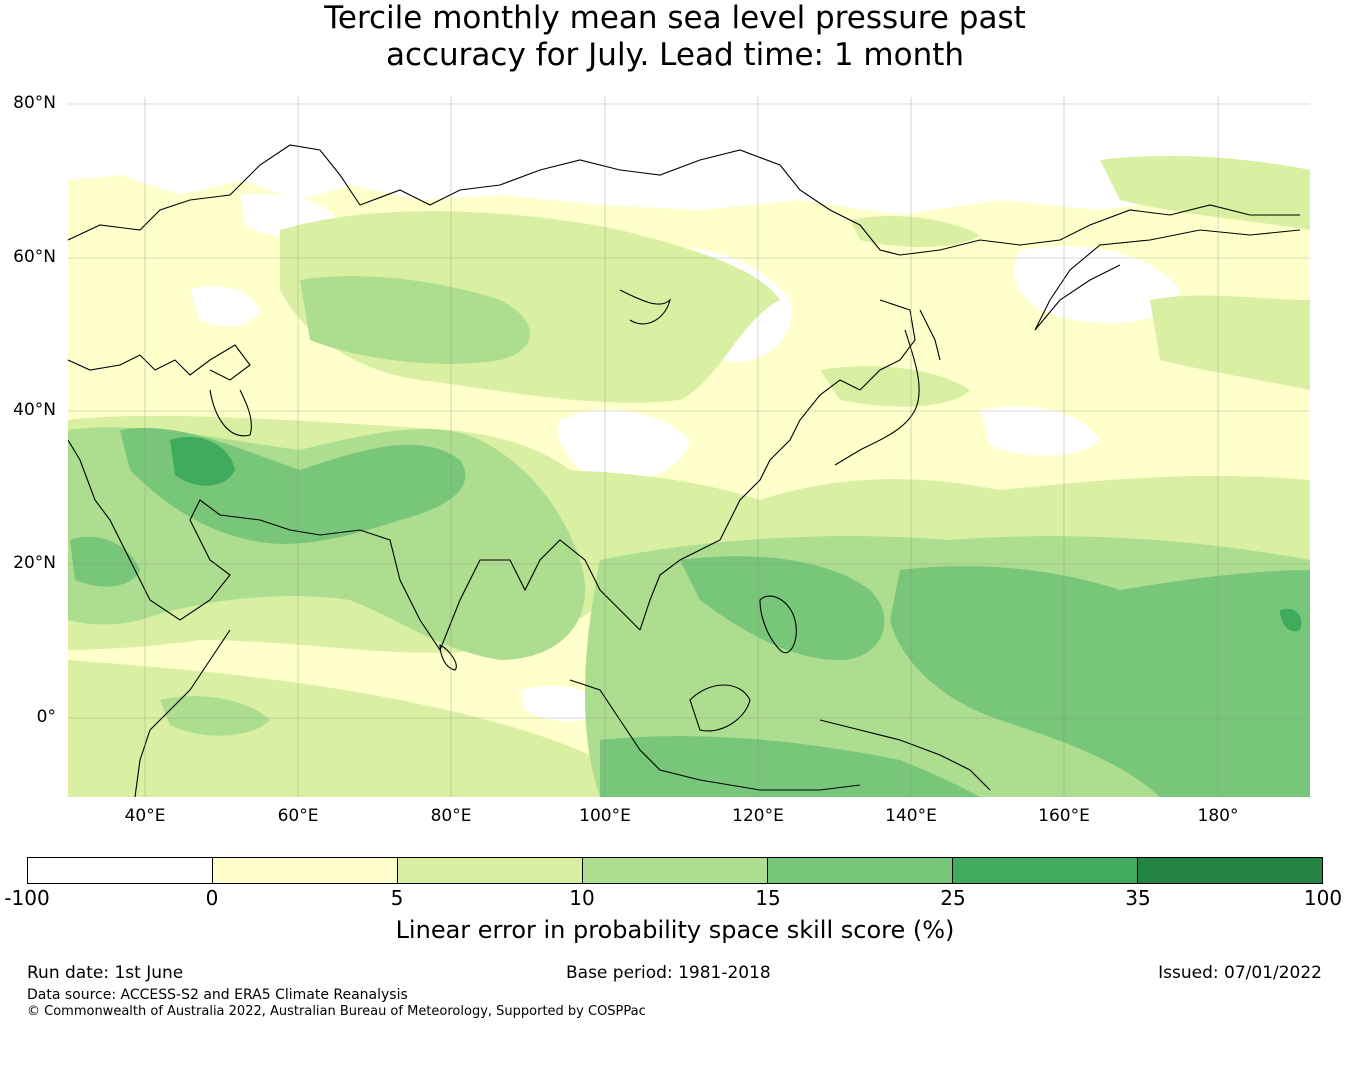 This screenshot has height=1065, width=1350. Describe the element at coordinates (34, 103) in the screenshot. I see `lat-label-80n: 80°N` at that location.